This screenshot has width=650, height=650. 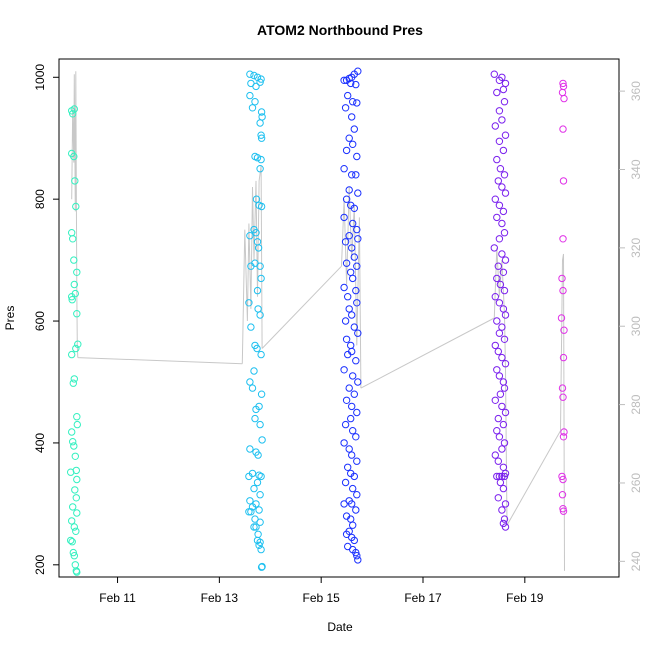 I want to click on y2-tick-label: 320, so click(x=636, y=248).